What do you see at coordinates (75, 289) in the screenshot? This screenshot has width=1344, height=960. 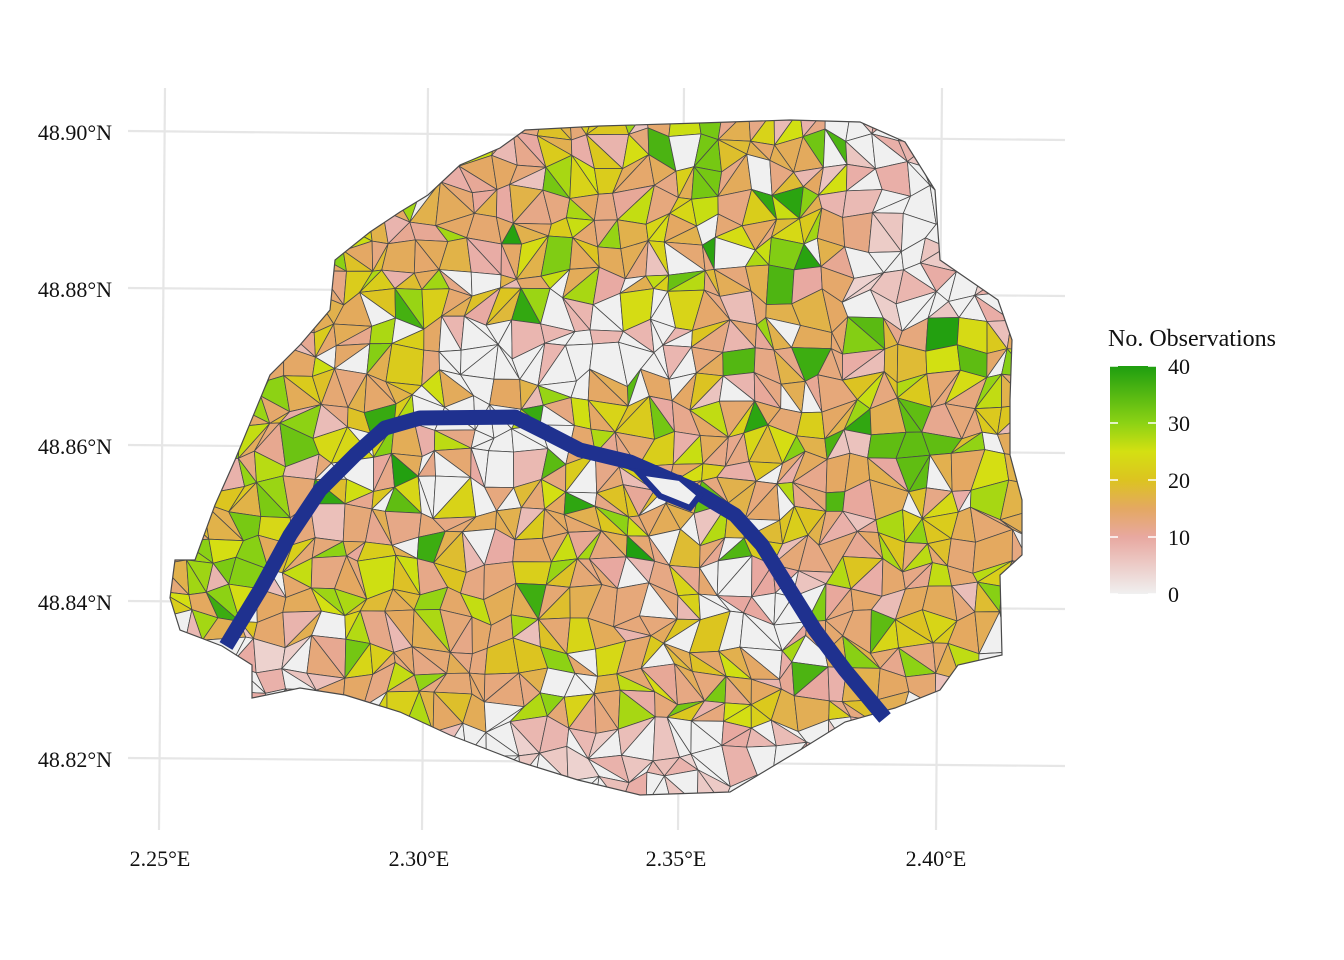 I see `y-tick-label-1: 48.88°N` at bounding box center [75, 289].